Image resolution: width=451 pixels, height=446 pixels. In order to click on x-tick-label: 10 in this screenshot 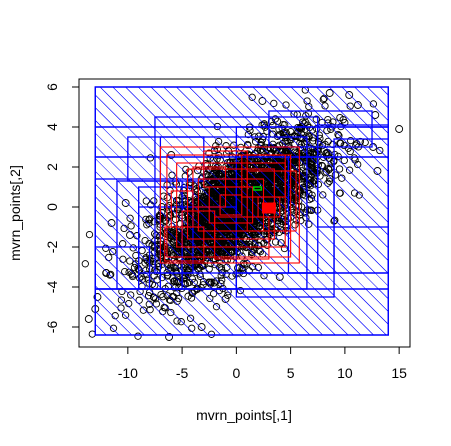, I will do `click(345, 373)`.